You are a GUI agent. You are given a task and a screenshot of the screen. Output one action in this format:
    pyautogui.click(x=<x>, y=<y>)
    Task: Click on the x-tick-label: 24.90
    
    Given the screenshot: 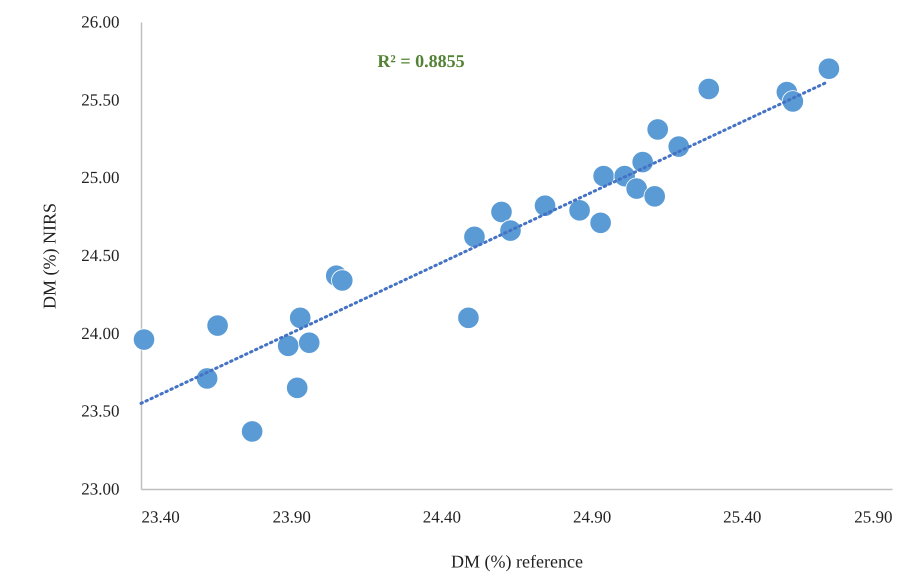 What is the action you would take?
    pyautogui.click(x=592, y=517)
    